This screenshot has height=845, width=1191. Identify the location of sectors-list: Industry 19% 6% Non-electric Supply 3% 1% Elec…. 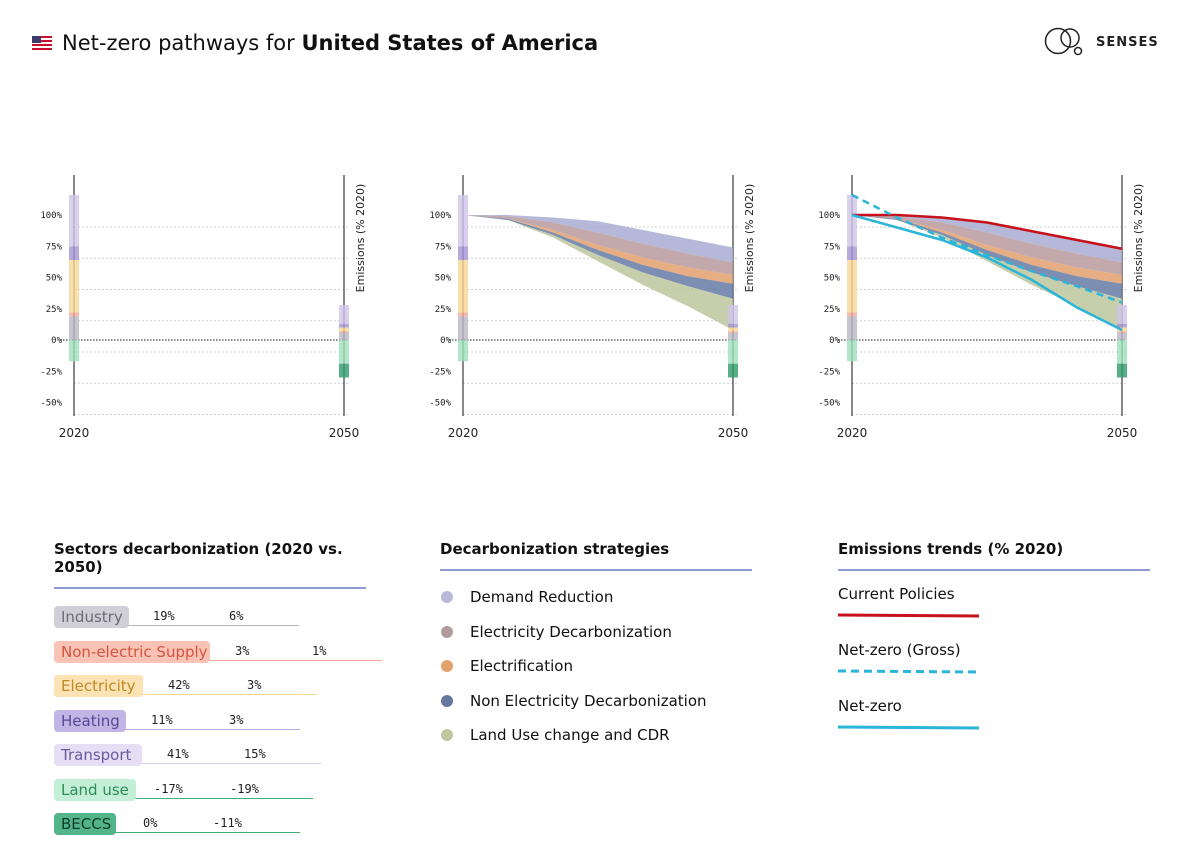
(218, 724).